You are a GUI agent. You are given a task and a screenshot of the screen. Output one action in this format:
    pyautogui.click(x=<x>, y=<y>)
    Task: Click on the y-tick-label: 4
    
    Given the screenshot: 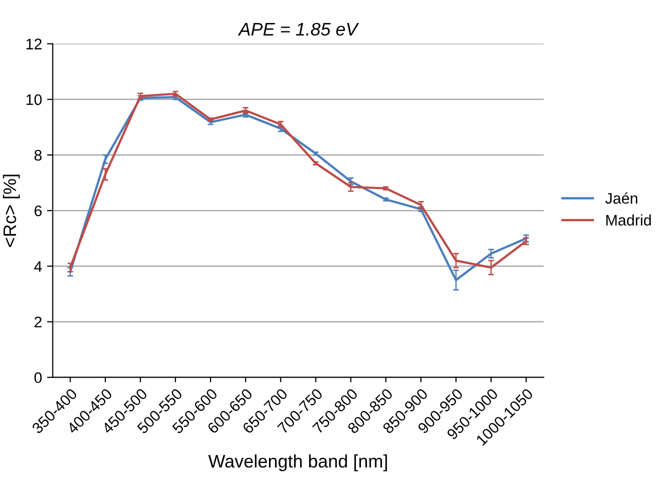 What is the action you would take?
    pyautogui.click(x=38, y=266)
    